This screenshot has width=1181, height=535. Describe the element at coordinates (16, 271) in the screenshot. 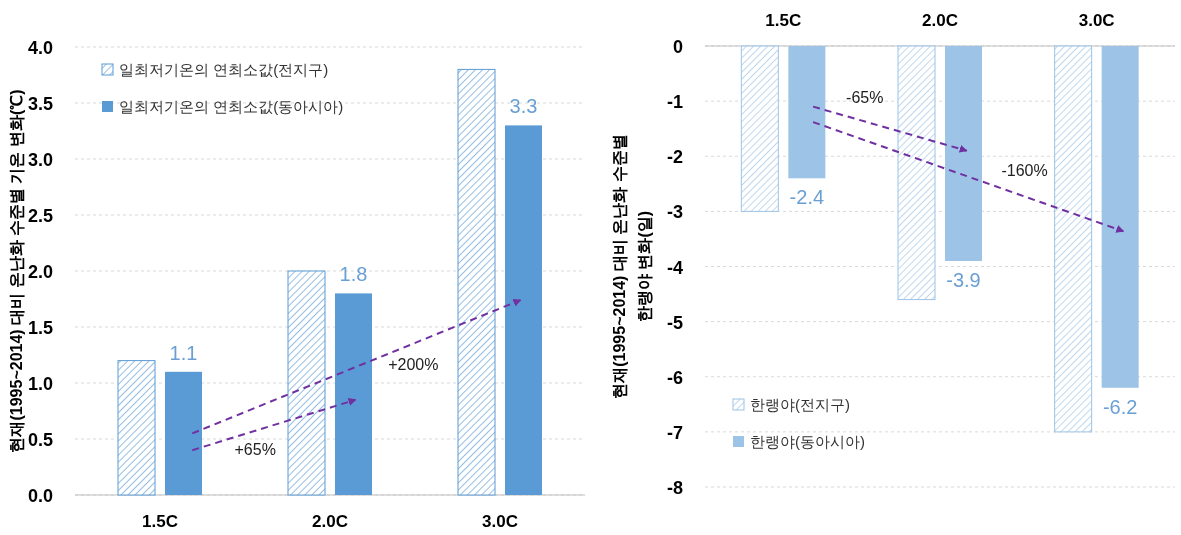

I see `y-axis-title: 현재(1995~2014) 대비 온난화 수준별 기온 변화(℃)` at that location.